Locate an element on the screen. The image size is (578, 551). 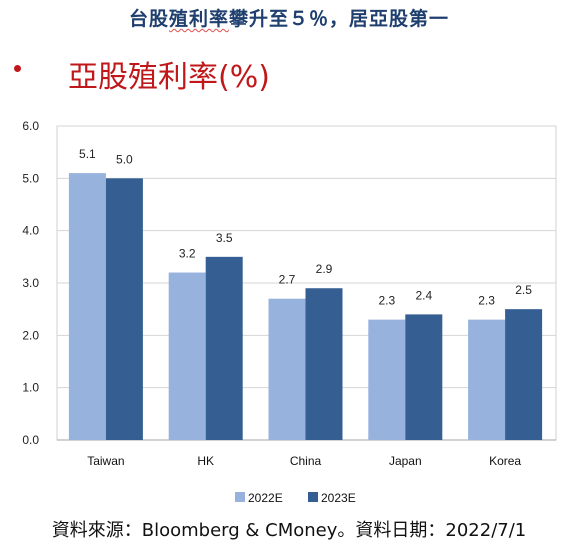
bar-2022E-China is located at coordinates (287, 369).